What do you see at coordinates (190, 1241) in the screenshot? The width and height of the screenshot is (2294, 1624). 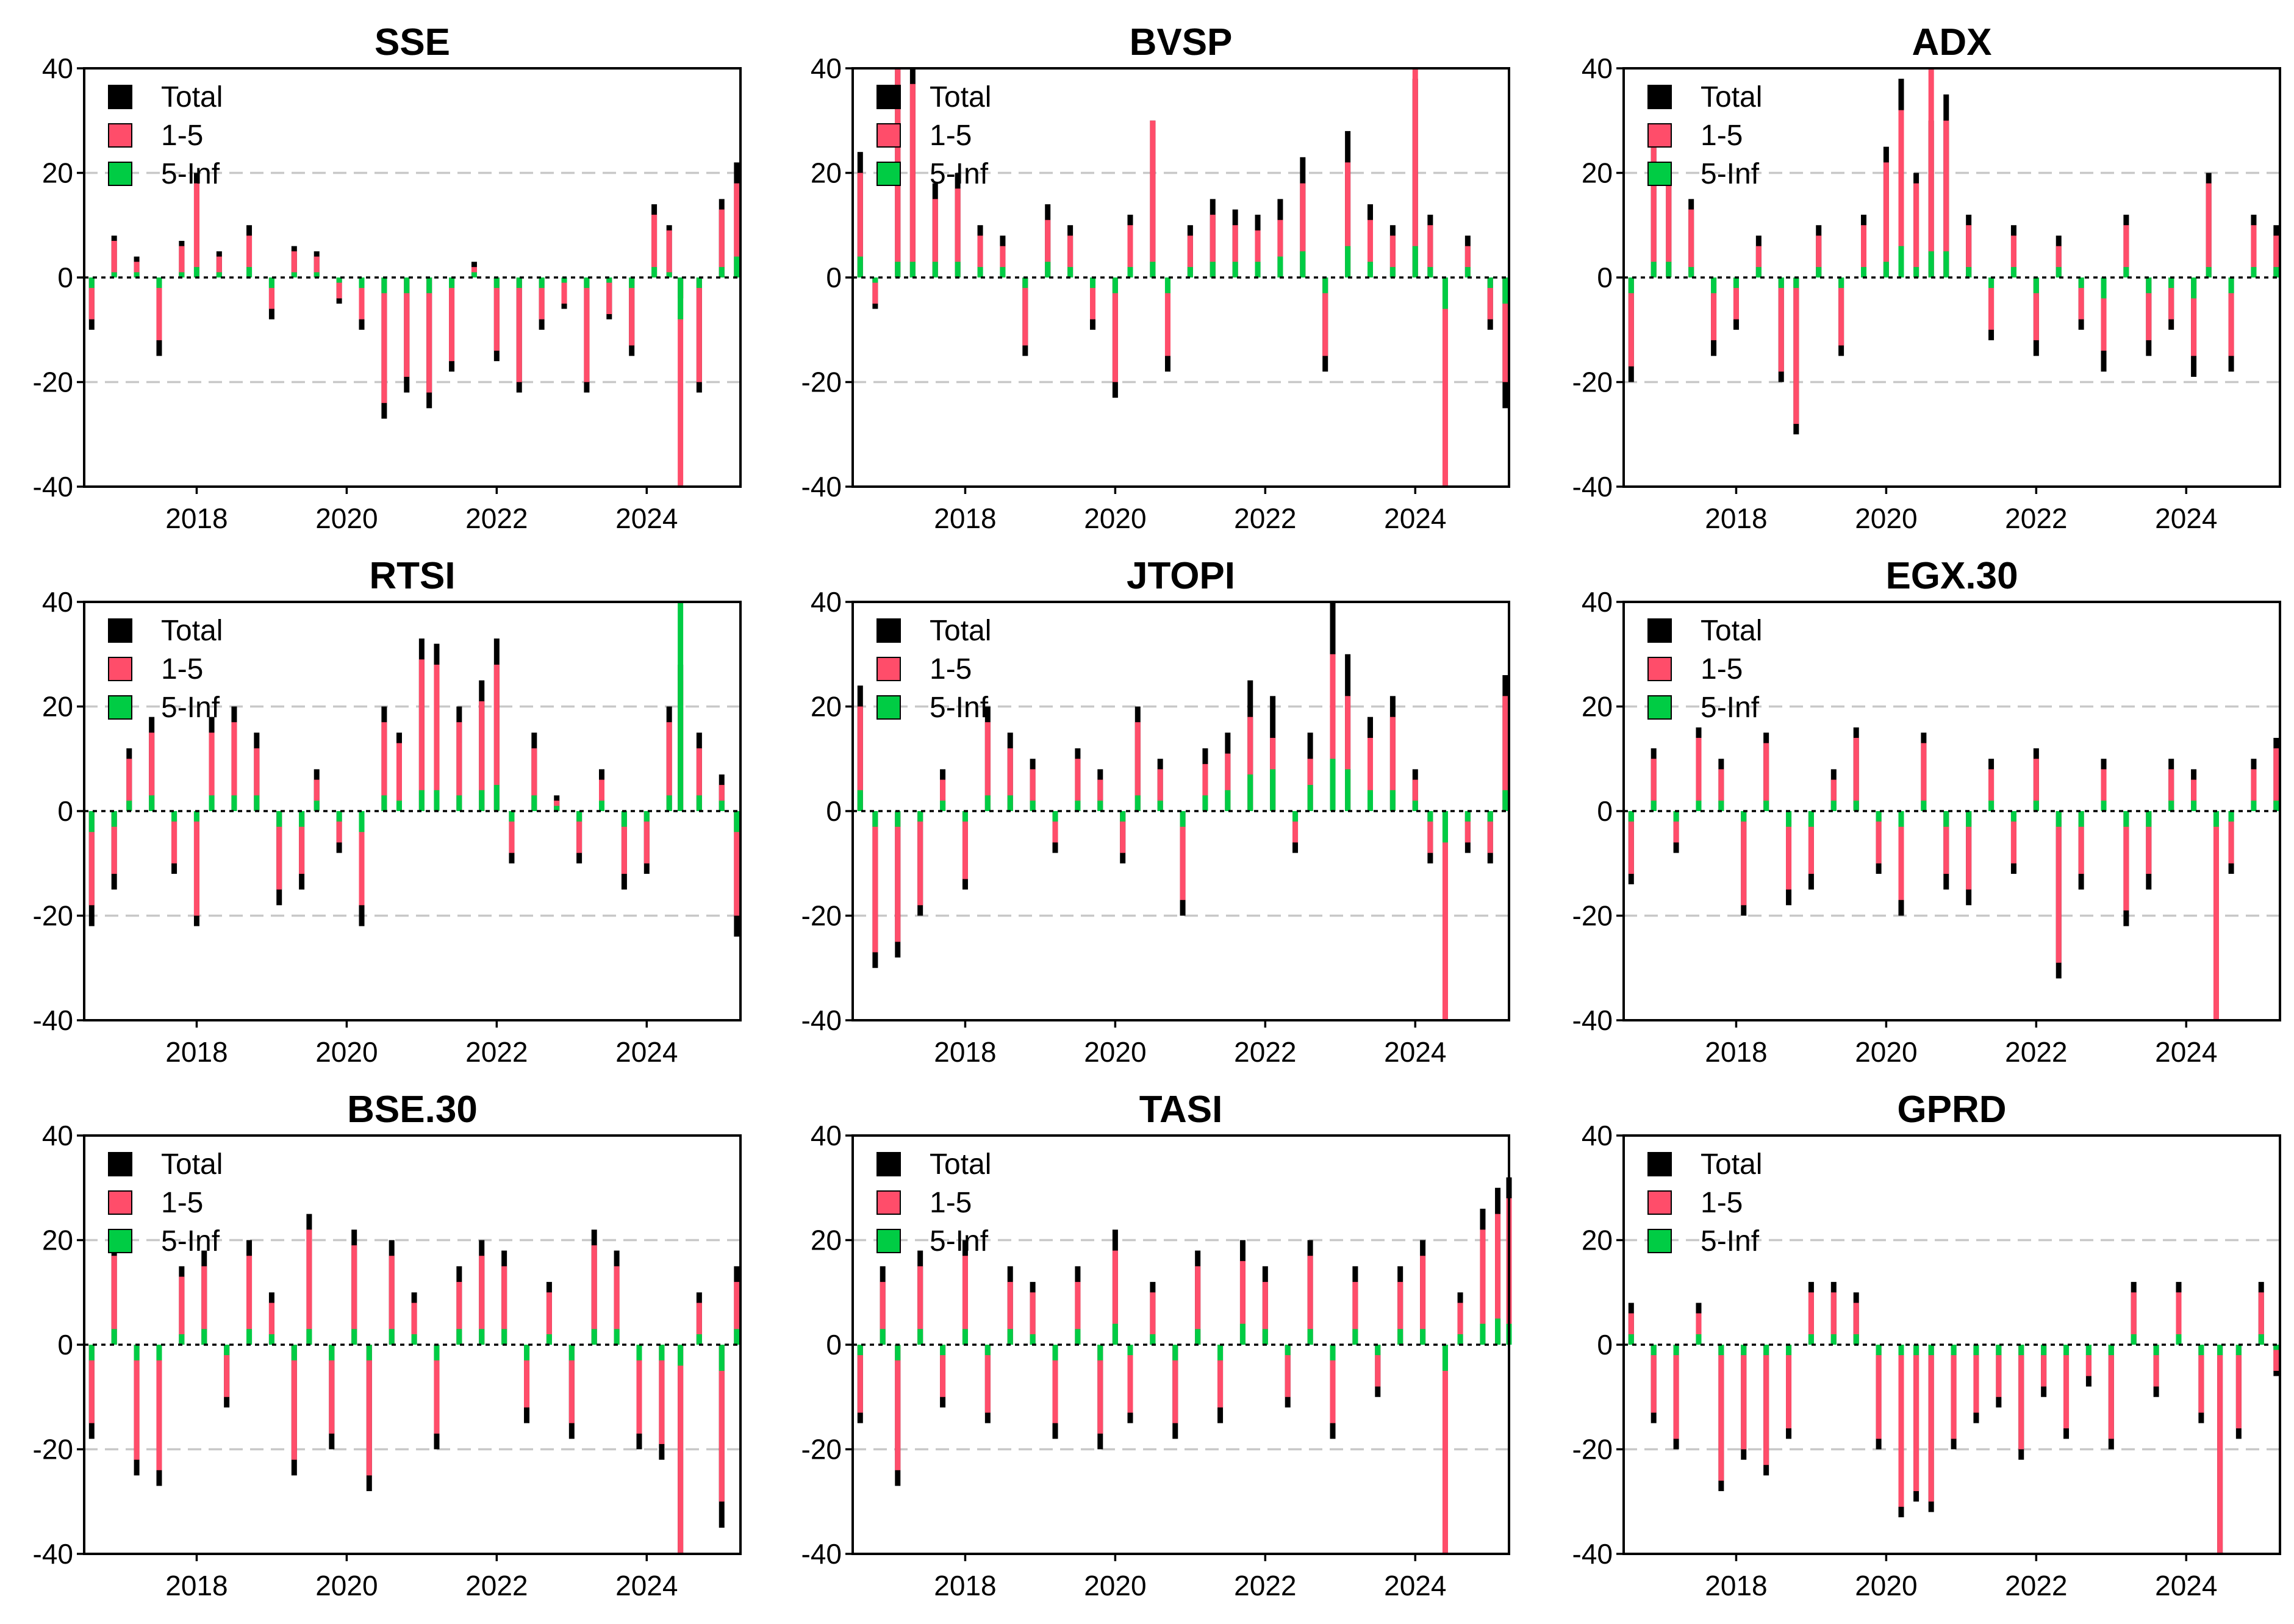 I see `legend-label: 5-Inf` at bounding box center [190, 1241].